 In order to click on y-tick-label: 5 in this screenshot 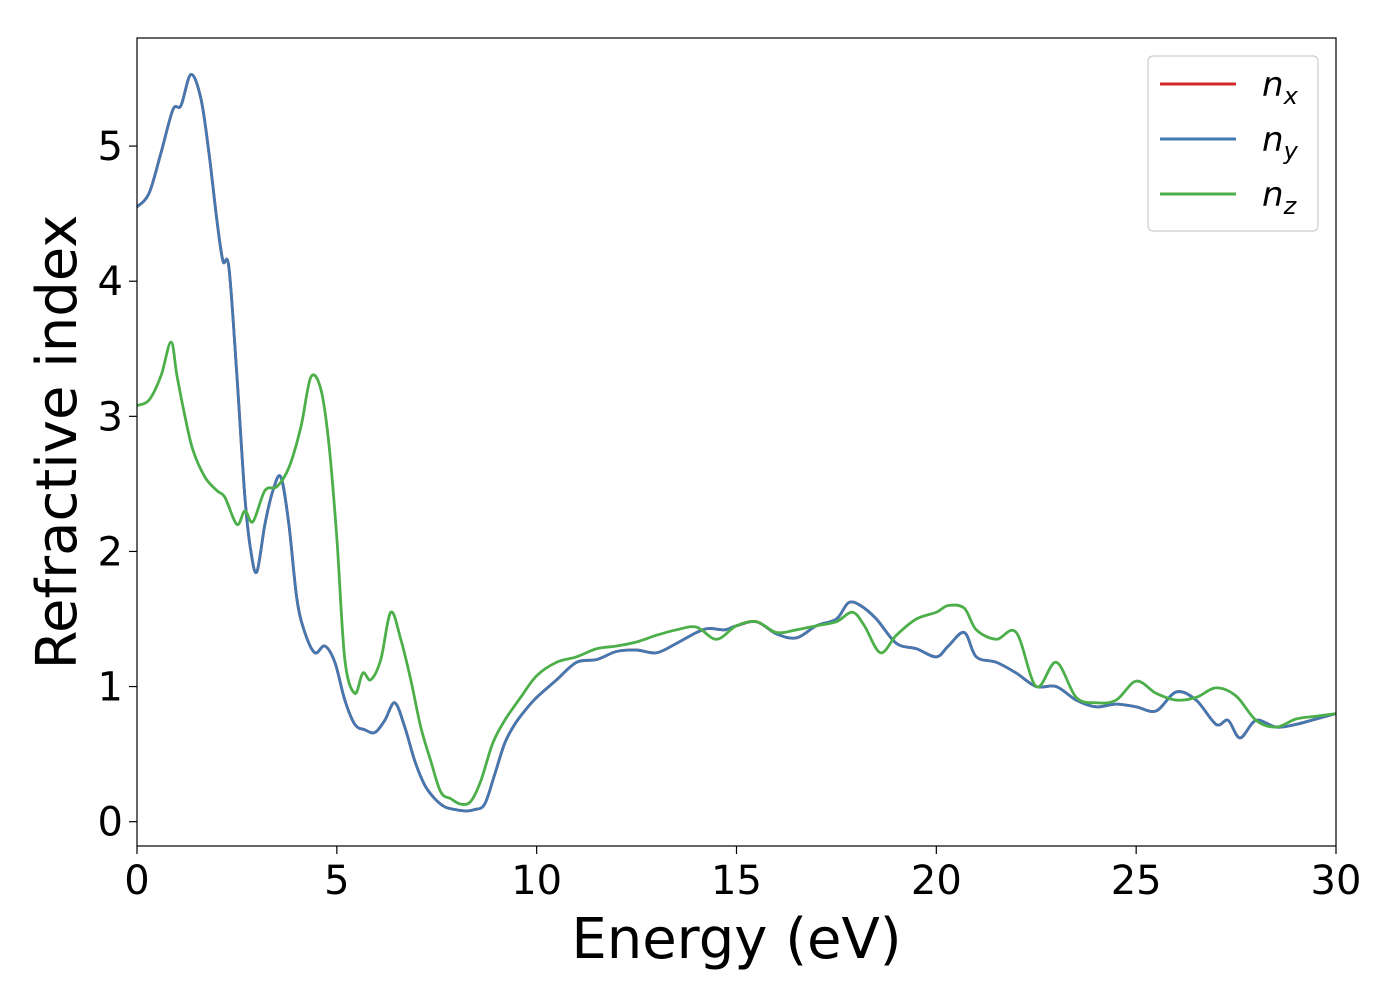, I will do `click(110, 147)`.